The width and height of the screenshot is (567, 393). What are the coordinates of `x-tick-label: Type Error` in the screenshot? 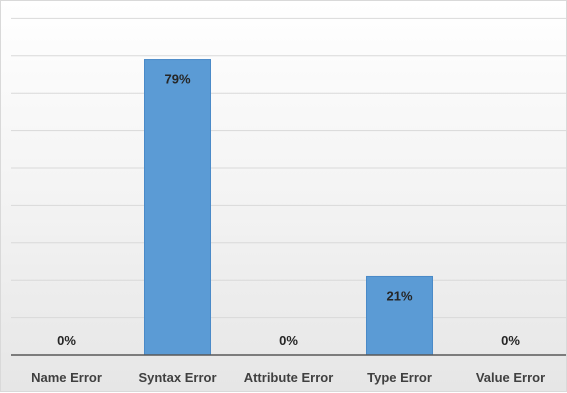 It's located at (399, 377).